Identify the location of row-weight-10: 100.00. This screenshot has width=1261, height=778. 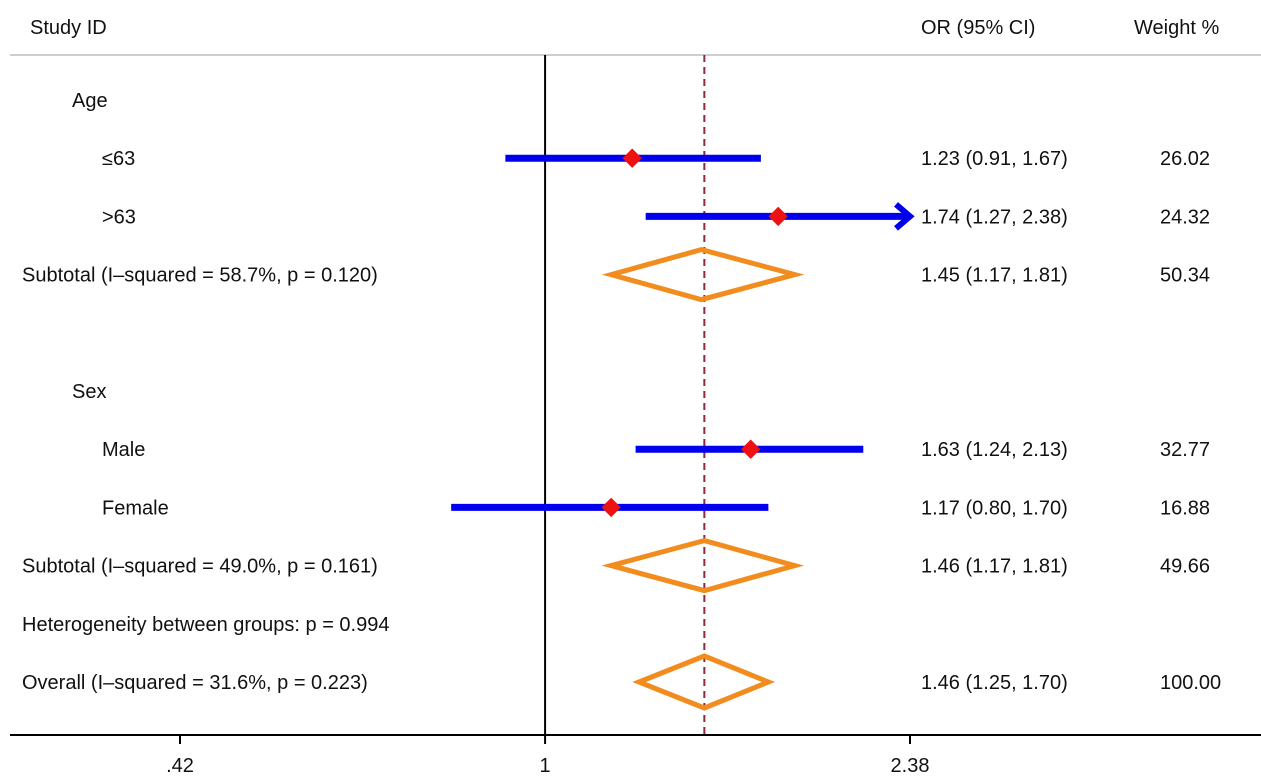
(1190, 683).